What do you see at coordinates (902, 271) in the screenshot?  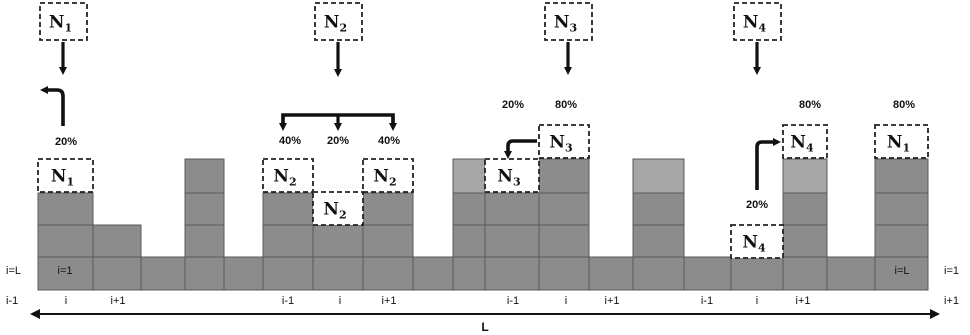 I see `label-last-cell: i=L` at bounding box center [902, 271].